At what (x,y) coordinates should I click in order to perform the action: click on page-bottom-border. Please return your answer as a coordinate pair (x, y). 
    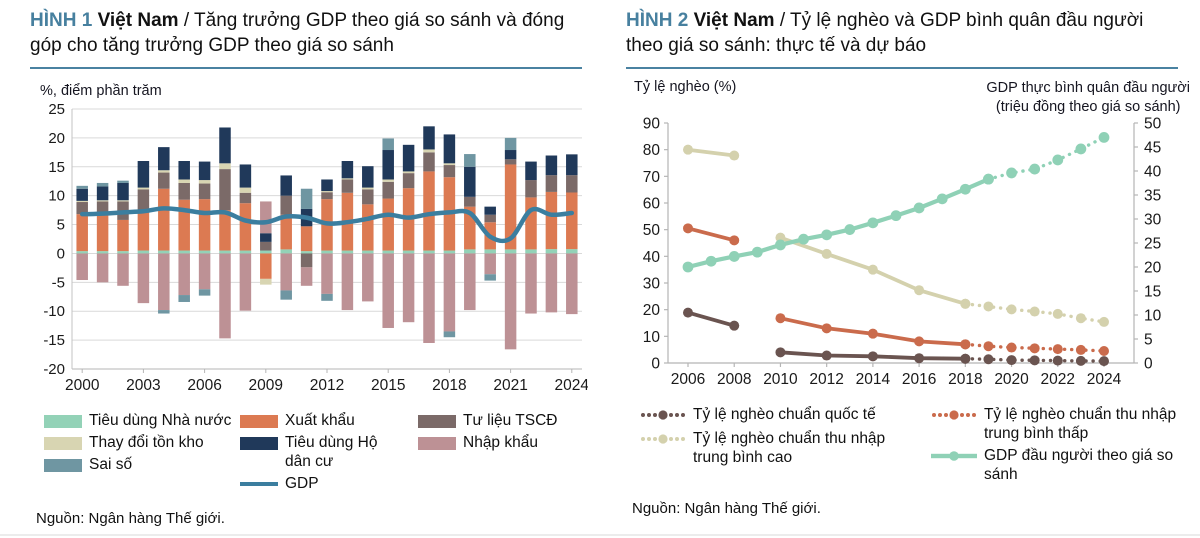
    Looking at the image, I should click on (600, 535).